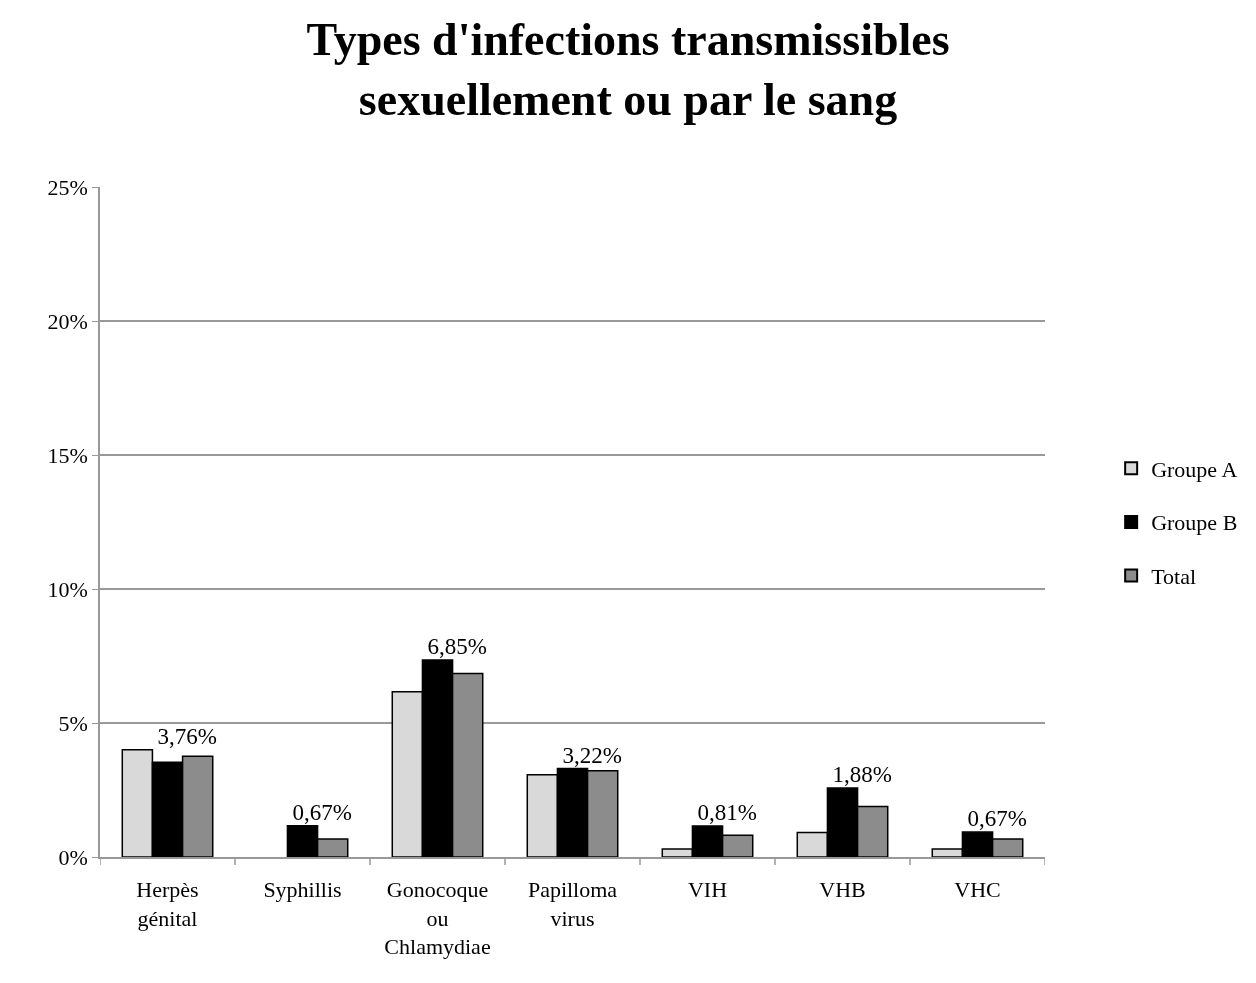  What do you see at coordinates (707, 890) in the screenshot?
I see `x-tick-label: VIH` at bounding box center [707, 890].